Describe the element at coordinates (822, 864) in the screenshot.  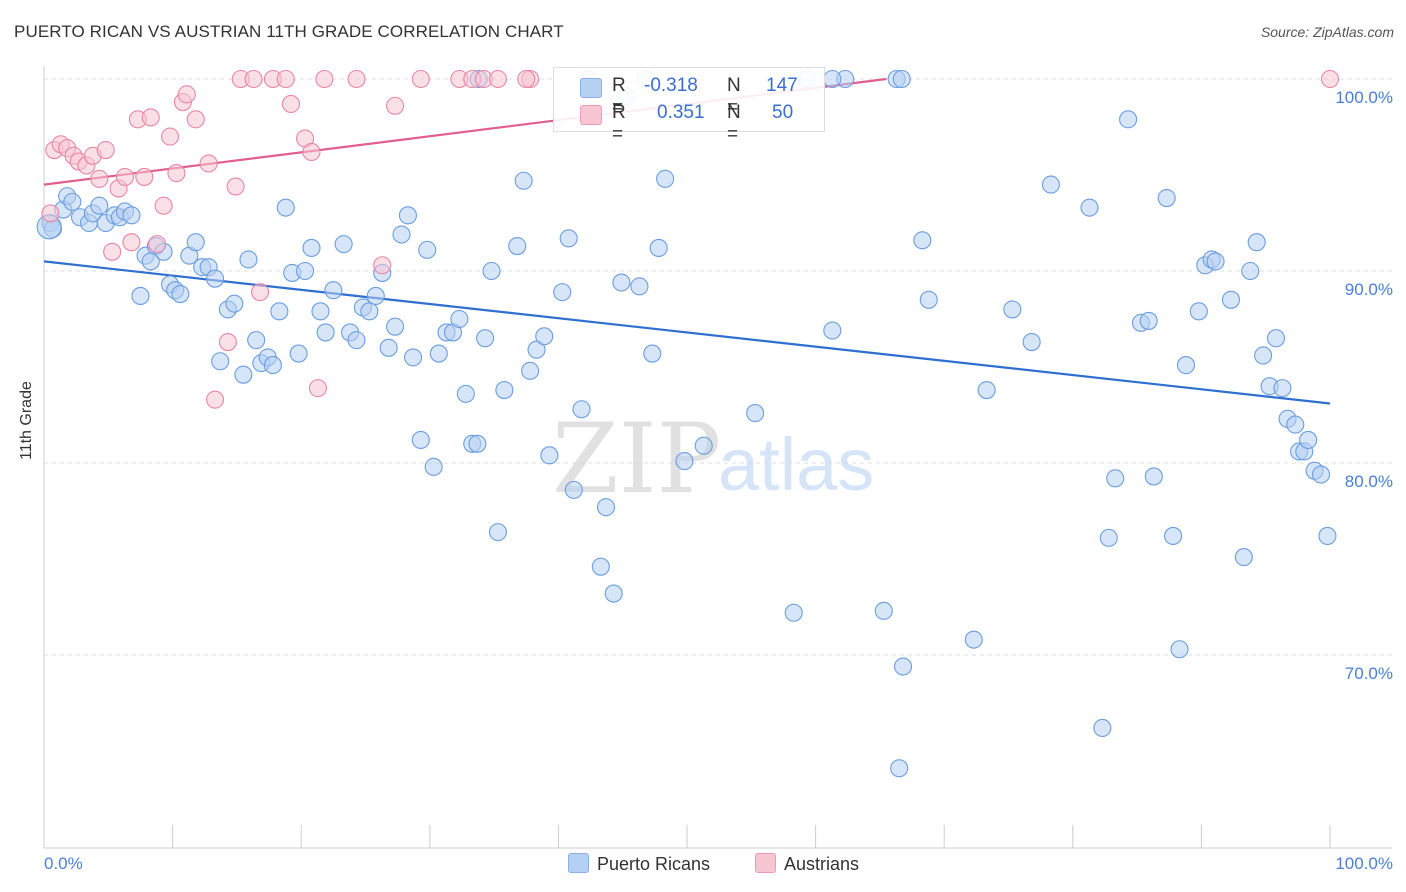
I see `legend-label: Austrians` at that location.